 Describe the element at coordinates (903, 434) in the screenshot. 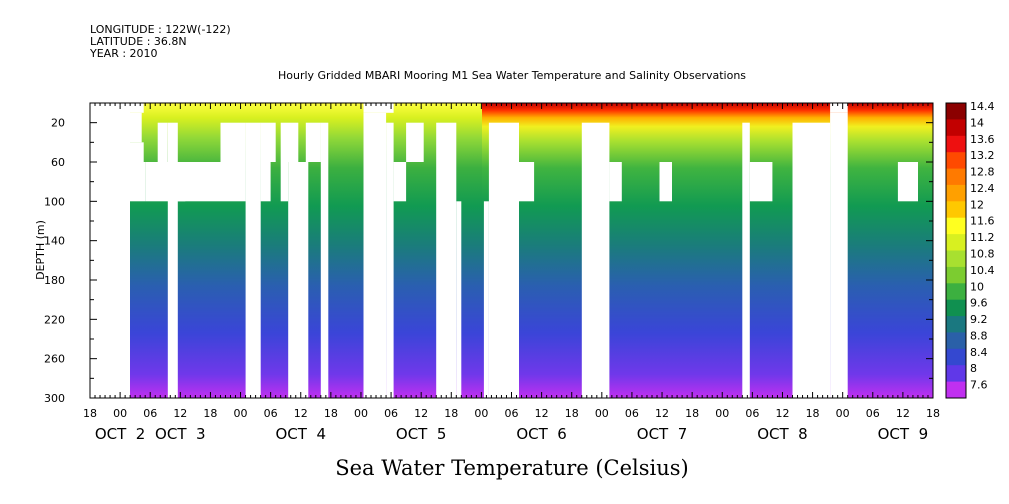

I see `x-date-label: OCT 9` at that location.